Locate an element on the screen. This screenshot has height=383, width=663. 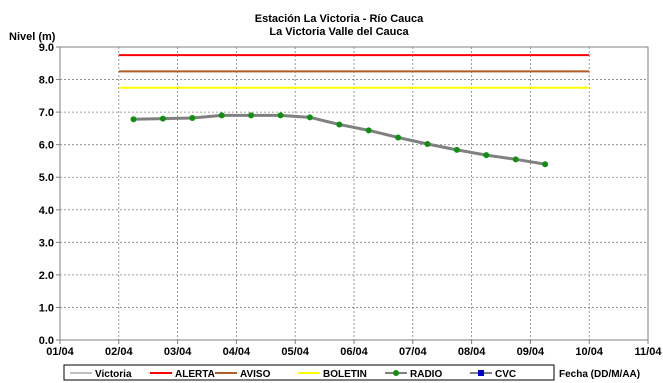
chart-title: Estación La Victoria - Río Cauca is located at coordinates (339, 19).